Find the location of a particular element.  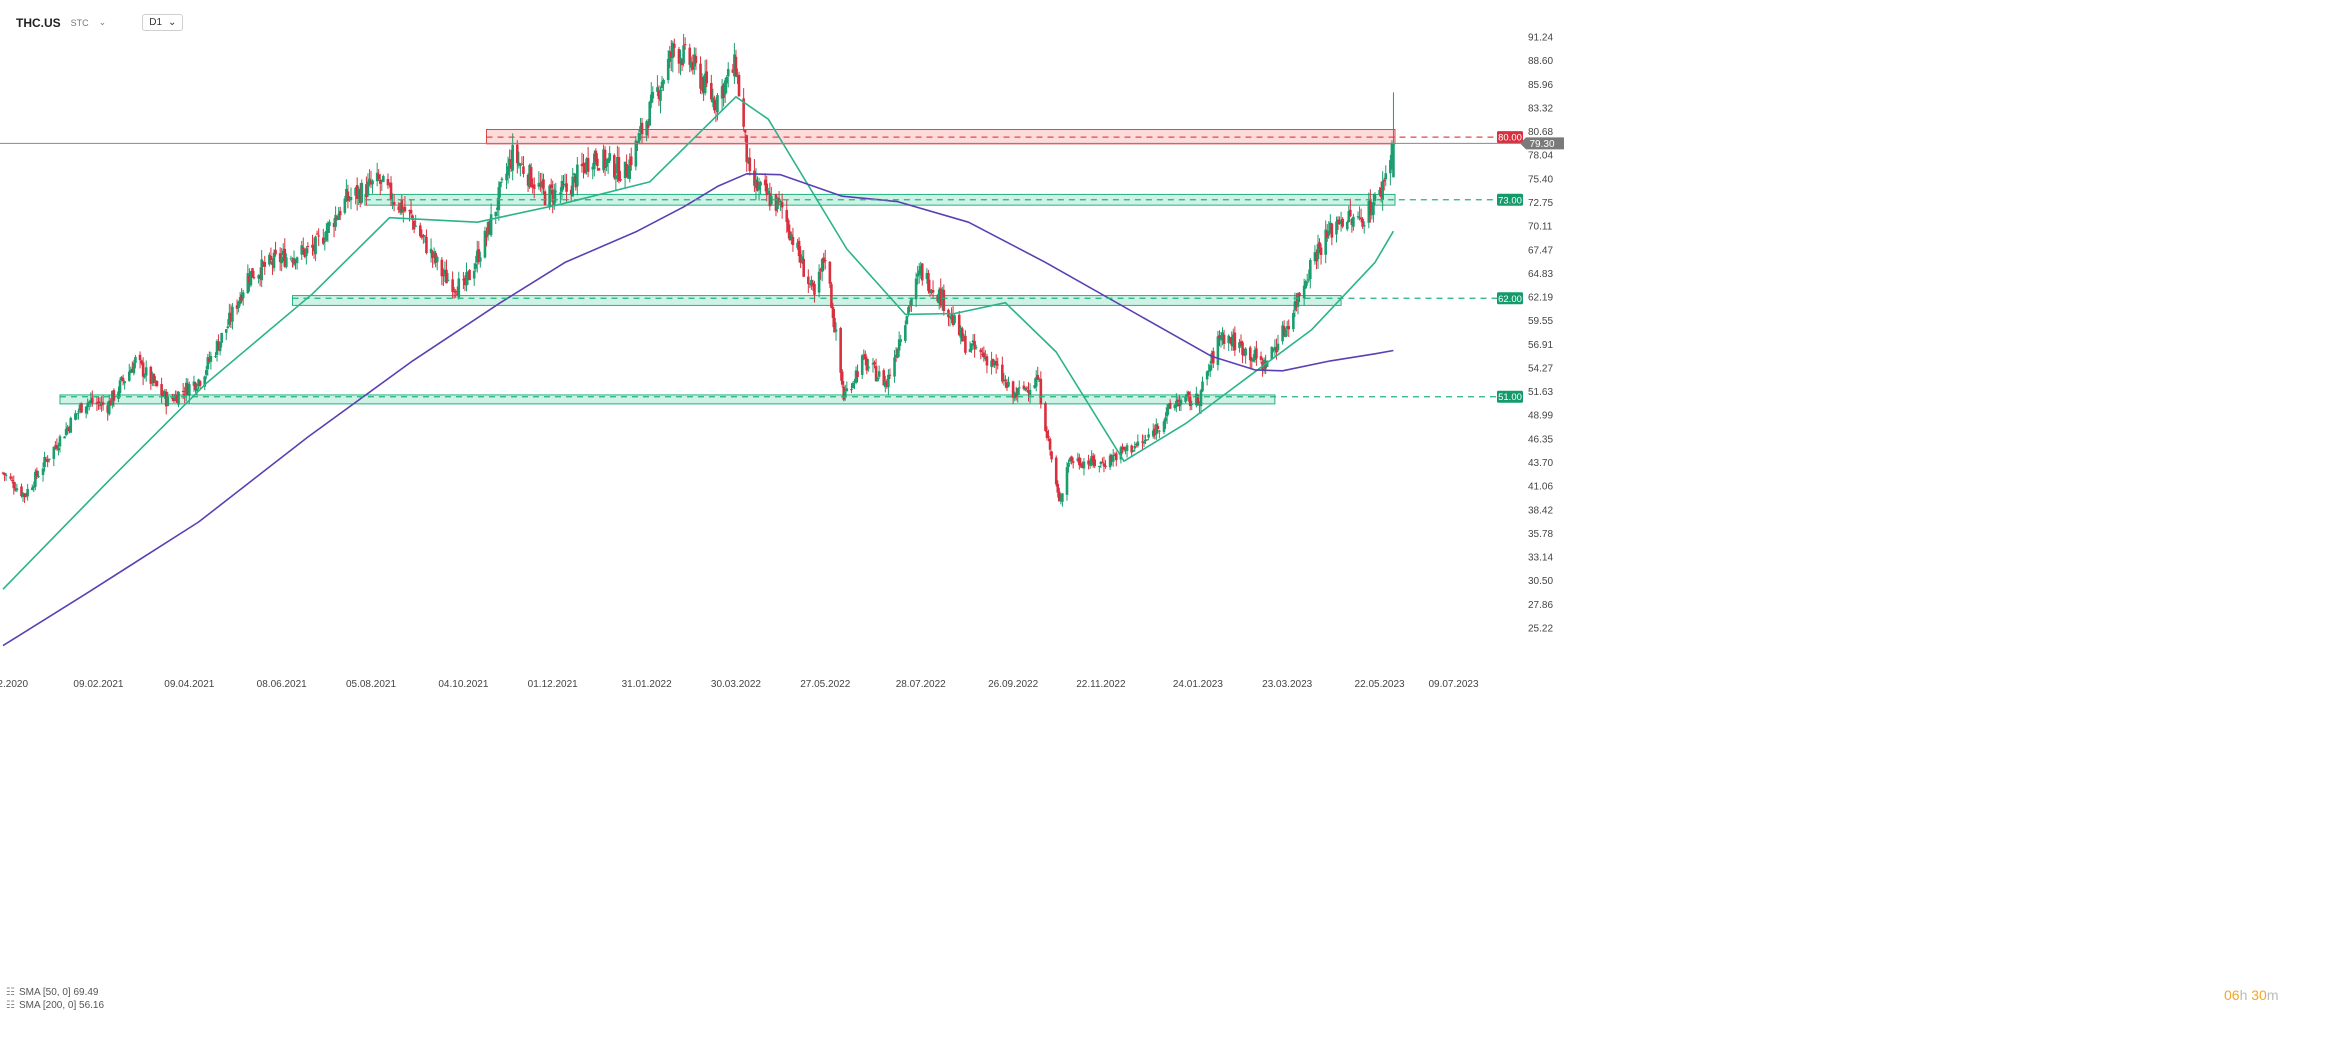

y-tick-label: 41.06 is located at coordinates (1540, 487).